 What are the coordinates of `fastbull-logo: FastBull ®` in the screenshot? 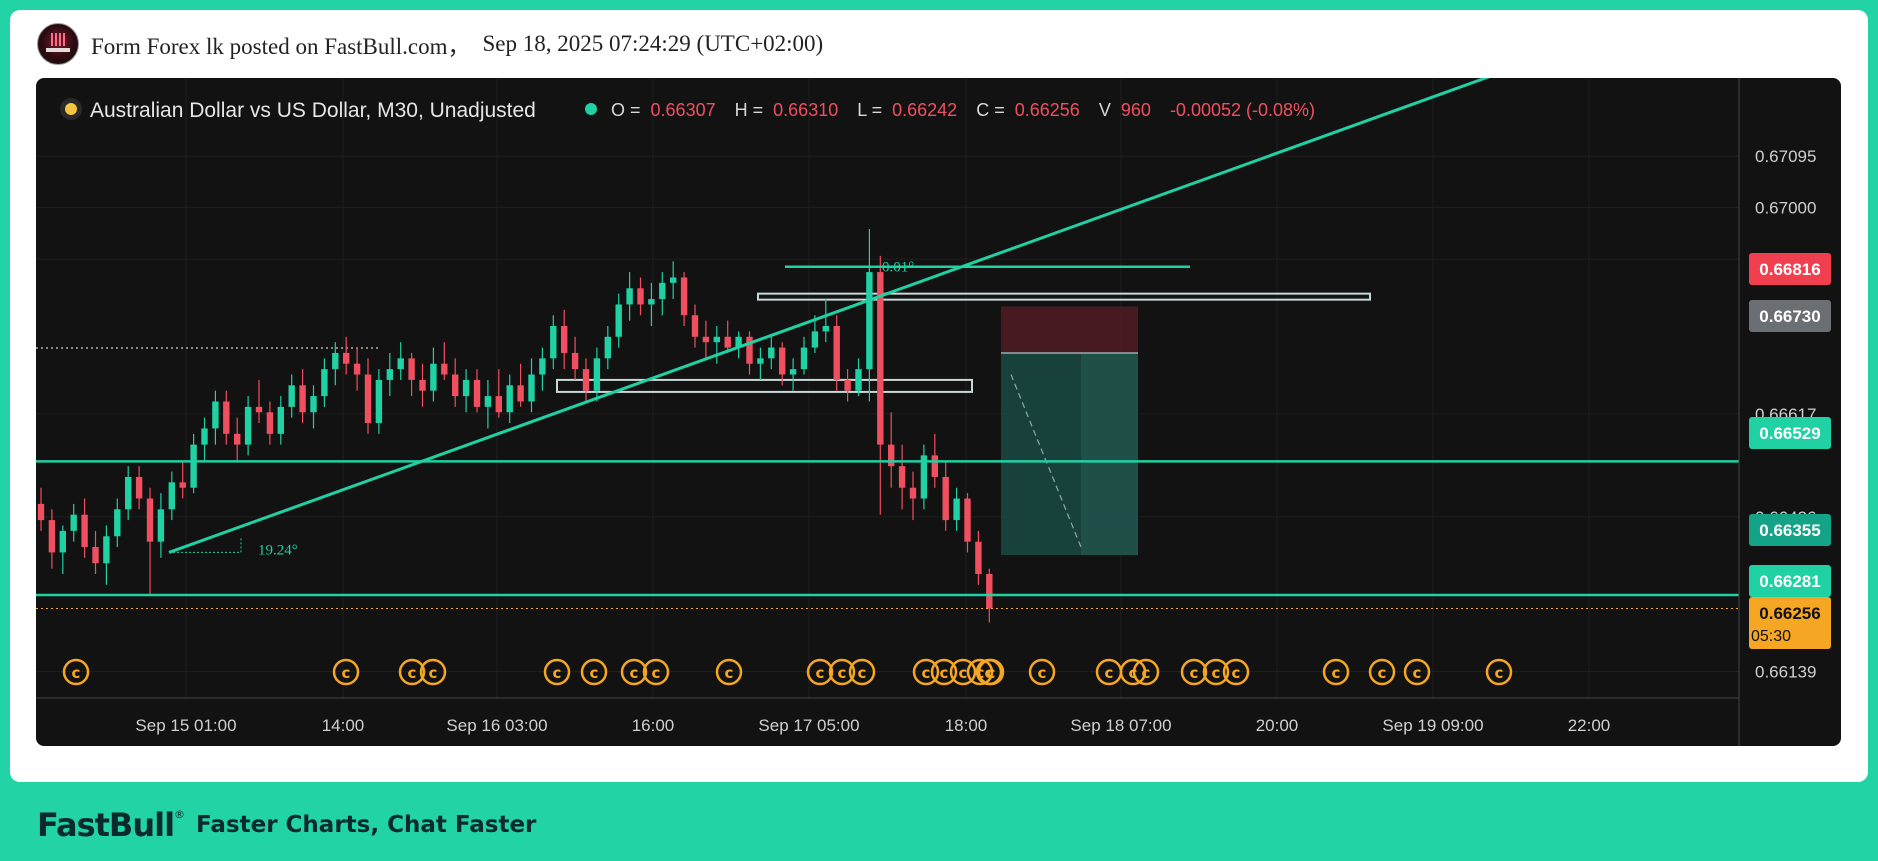 It's located at (111, 825).